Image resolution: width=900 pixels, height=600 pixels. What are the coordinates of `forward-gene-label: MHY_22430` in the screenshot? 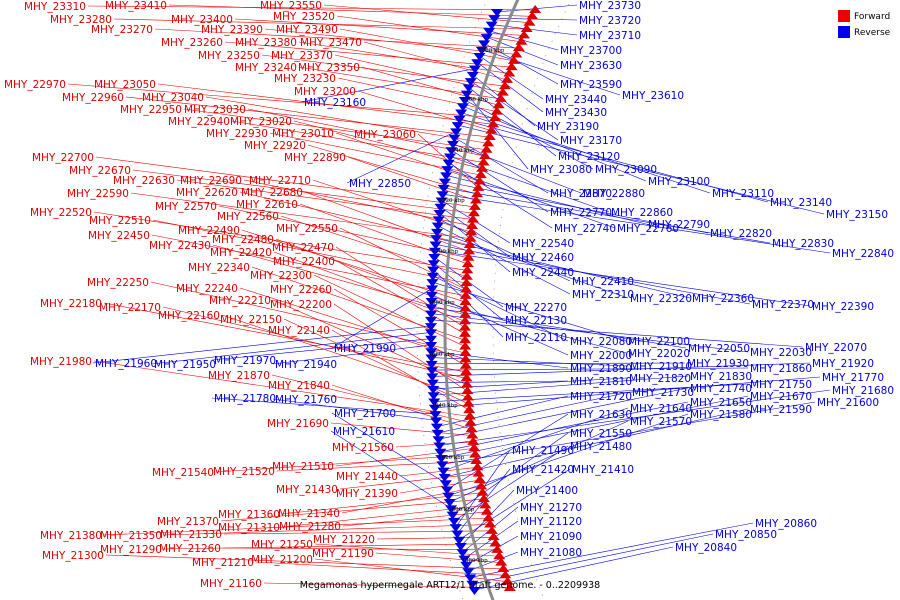 It's located at (180, 246).